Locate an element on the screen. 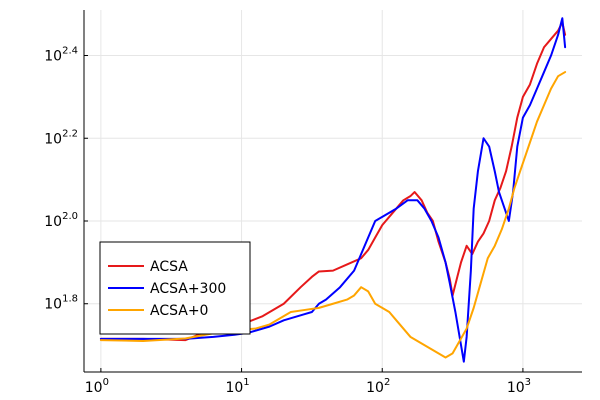 The image size is (600, 400). x-tick-label: 10¹ is located at coordinates (237, 386).